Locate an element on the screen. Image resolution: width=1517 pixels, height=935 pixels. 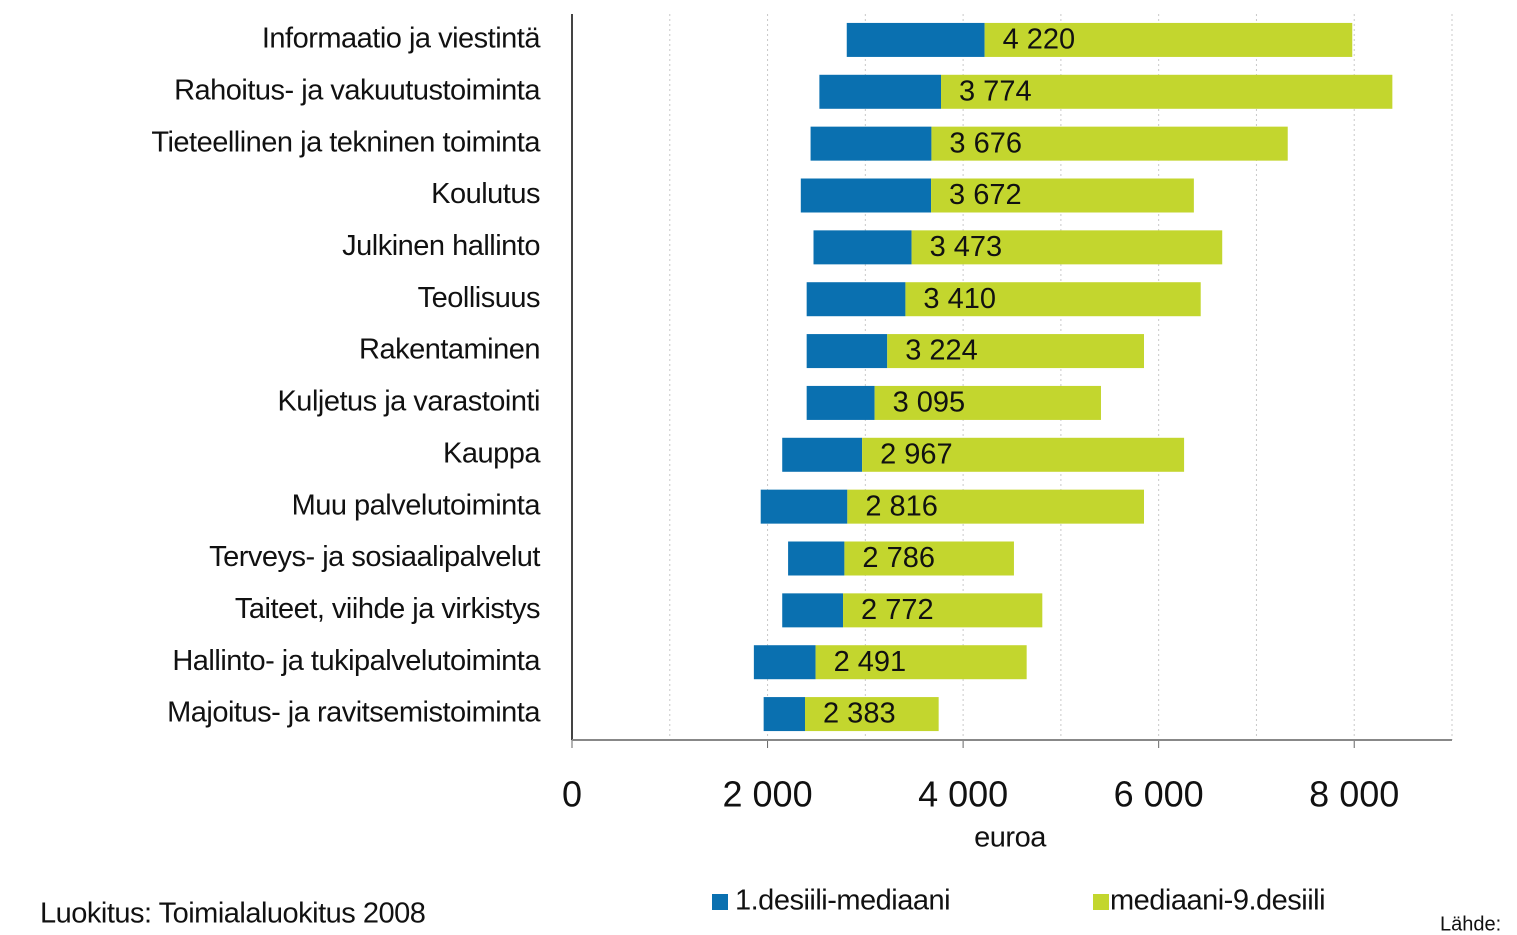
data-label: 2 383 is located at coordinates (859, 714).